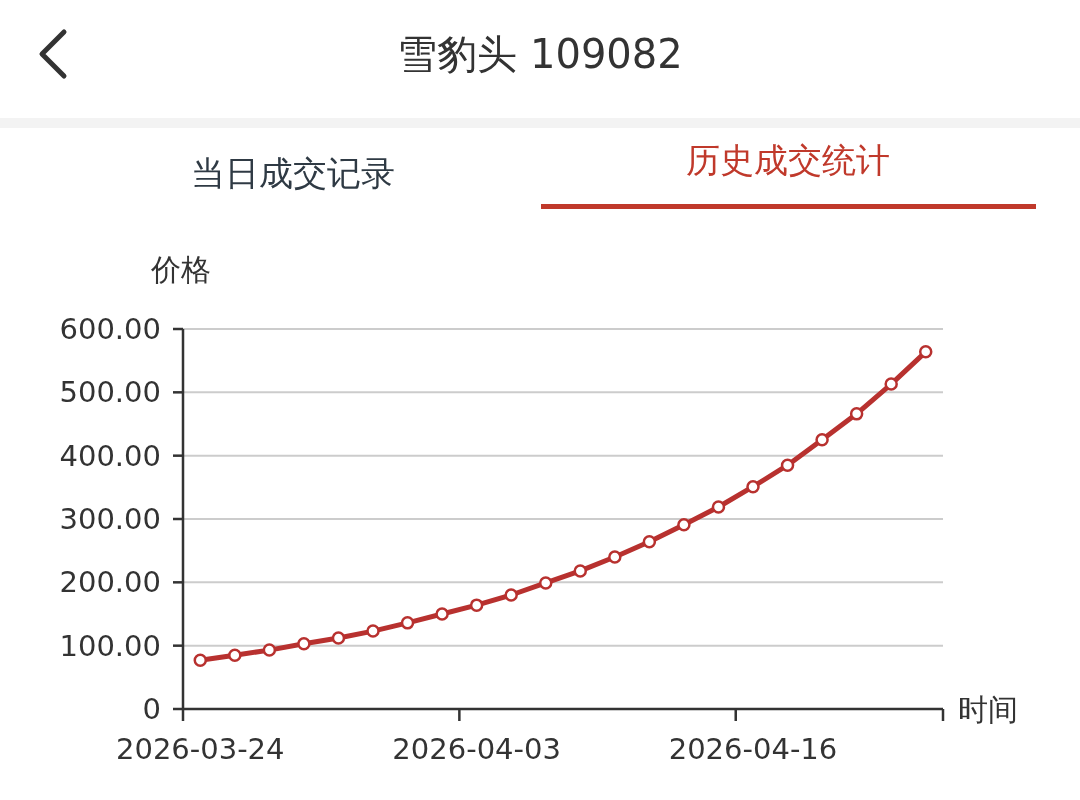 The height and width of the screenshot is (800, 1080). Describe the element at coordinates (110, 392) in the screenshot. I see `y-tick-label: 500.00` at that location.